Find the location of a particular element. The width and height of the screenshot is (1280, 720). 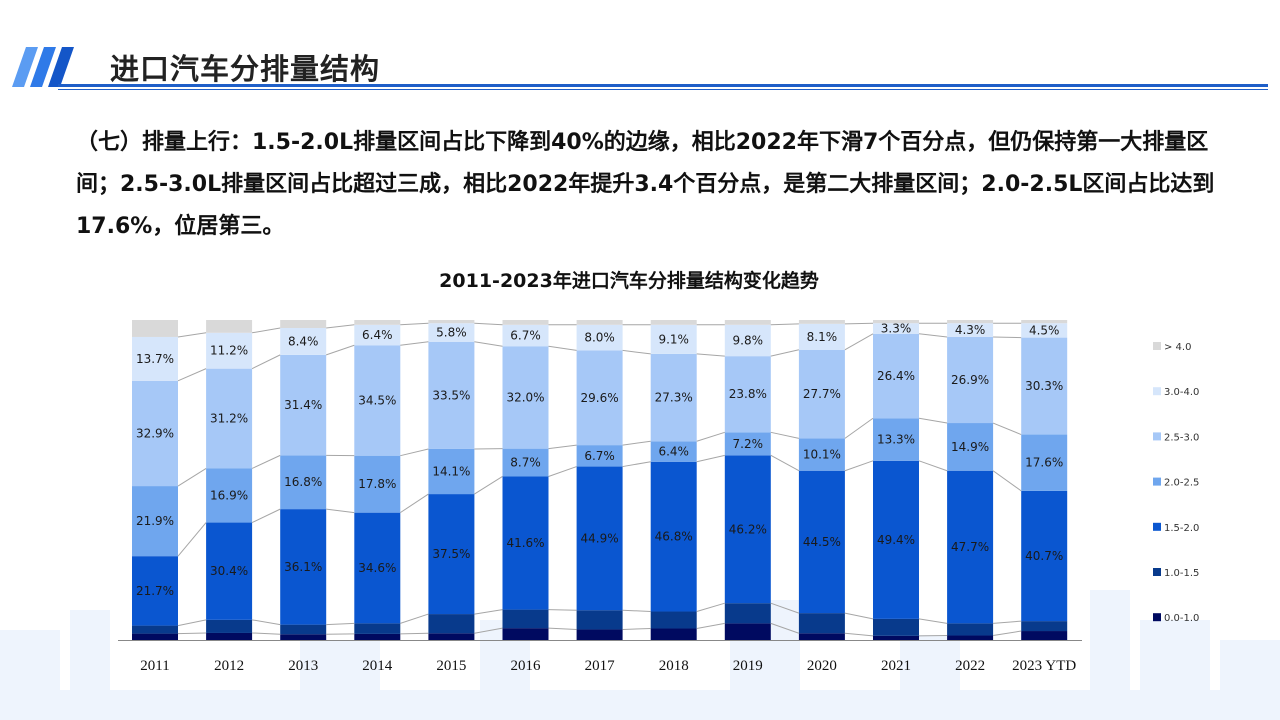

data-label: 32.0% is located at coordinates (525, 397).